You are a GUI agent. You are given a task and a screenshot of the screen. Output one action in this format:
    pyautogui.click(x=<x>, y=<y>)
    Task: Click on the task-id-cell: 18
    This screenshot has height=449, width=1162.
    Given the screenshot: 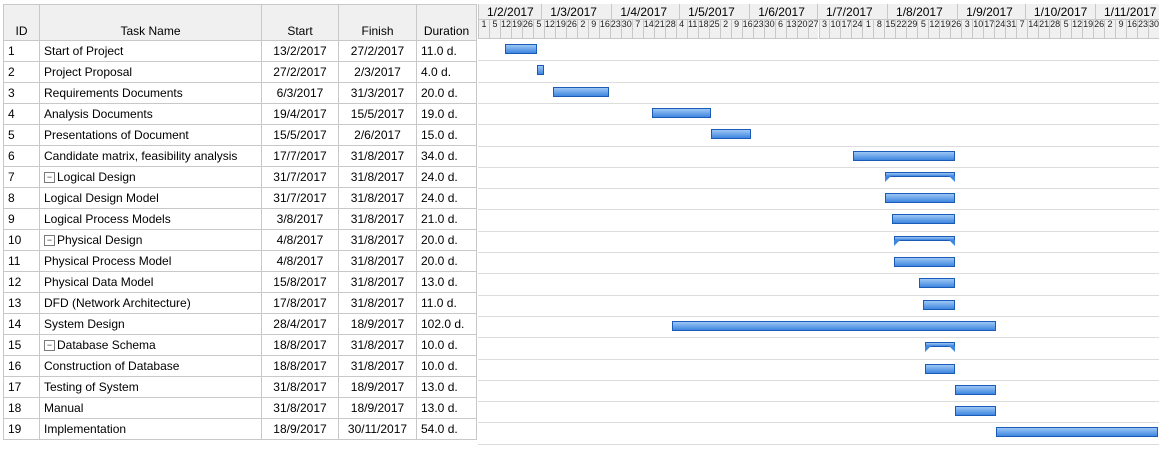 What is the action you would take?
    pyautogui.click(x=21, y=408)
    